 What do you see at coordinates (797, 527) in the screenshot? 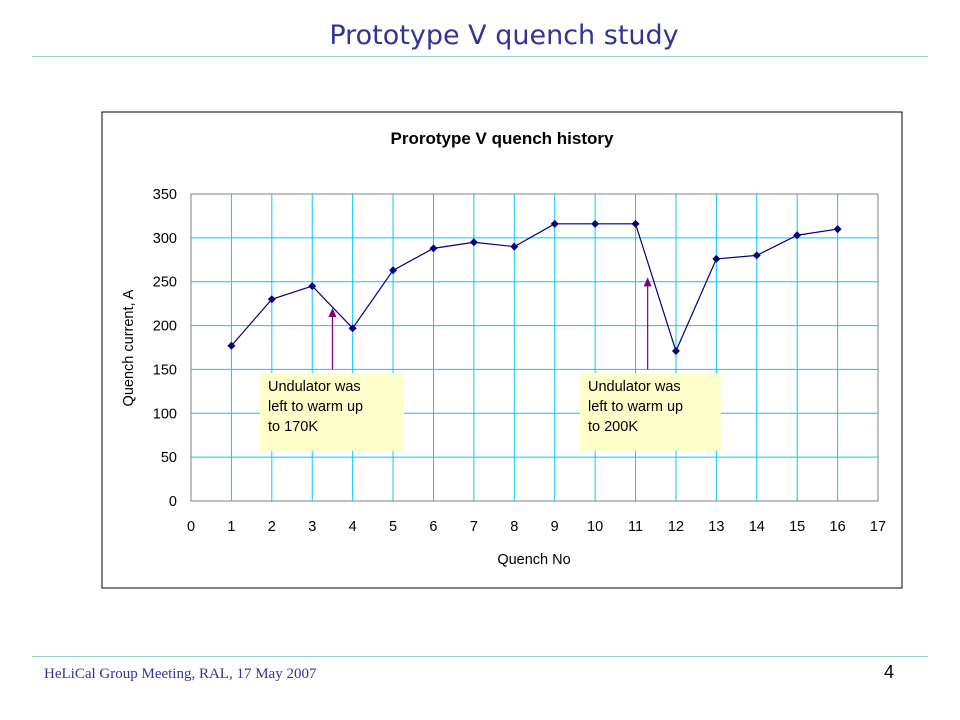
I see `x-tick-label: 15` at bounding box center [797, 527].